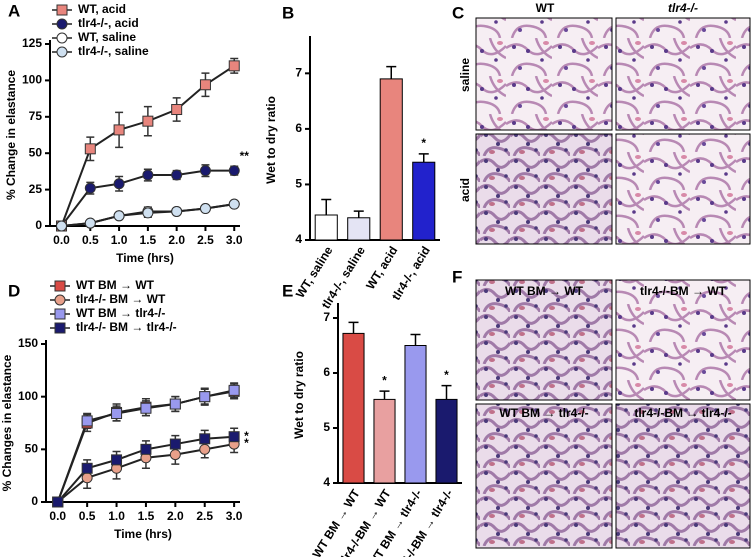 This screenshot has width=756, height=557. What do you see at coordinates (36, 189) in the screenshot?
I see `y-tick-label: 25` at bounding box center [36, 189].